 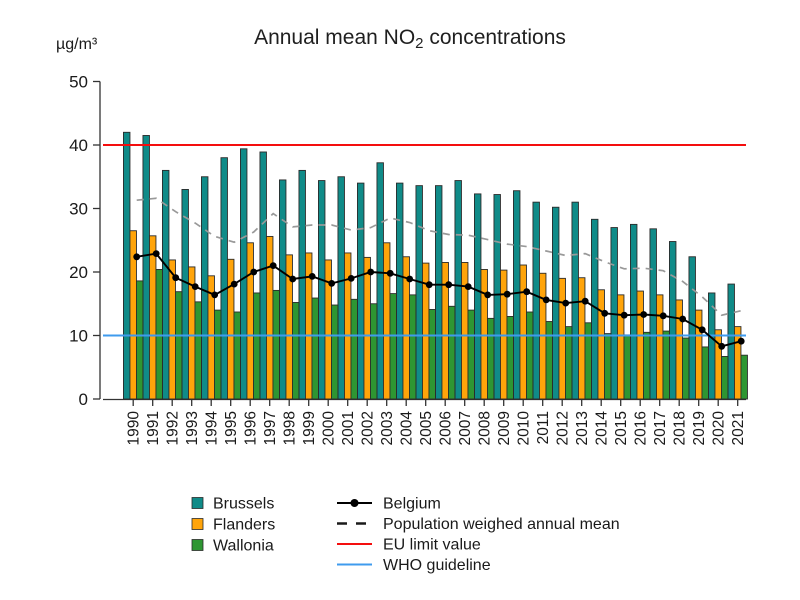 I want to click on bar-wallonia-2011, so click(x=549, y=360).